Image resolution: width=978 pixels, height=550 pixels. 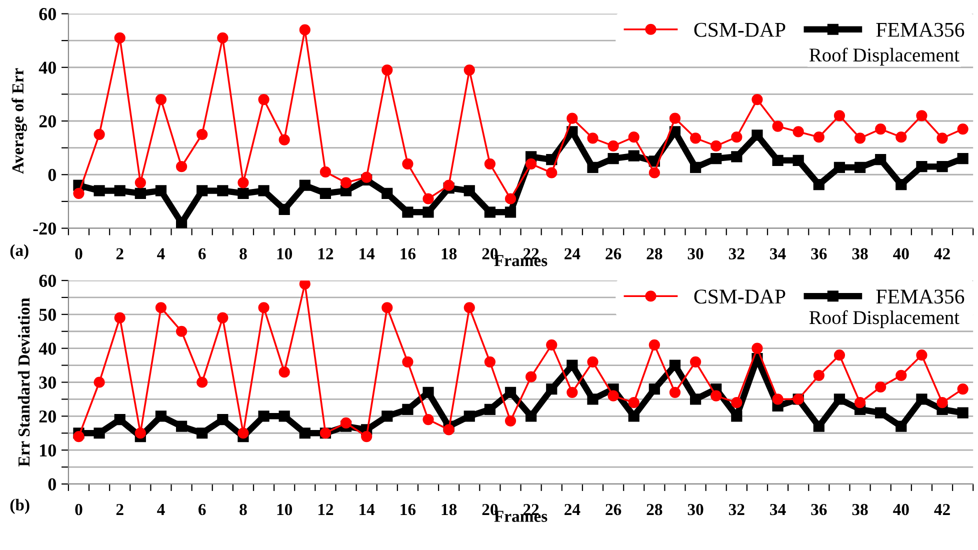 What do you see at coordinates (20, 506) in the screenshot?
I see `text: (b)` at bounding box center [20, 506].